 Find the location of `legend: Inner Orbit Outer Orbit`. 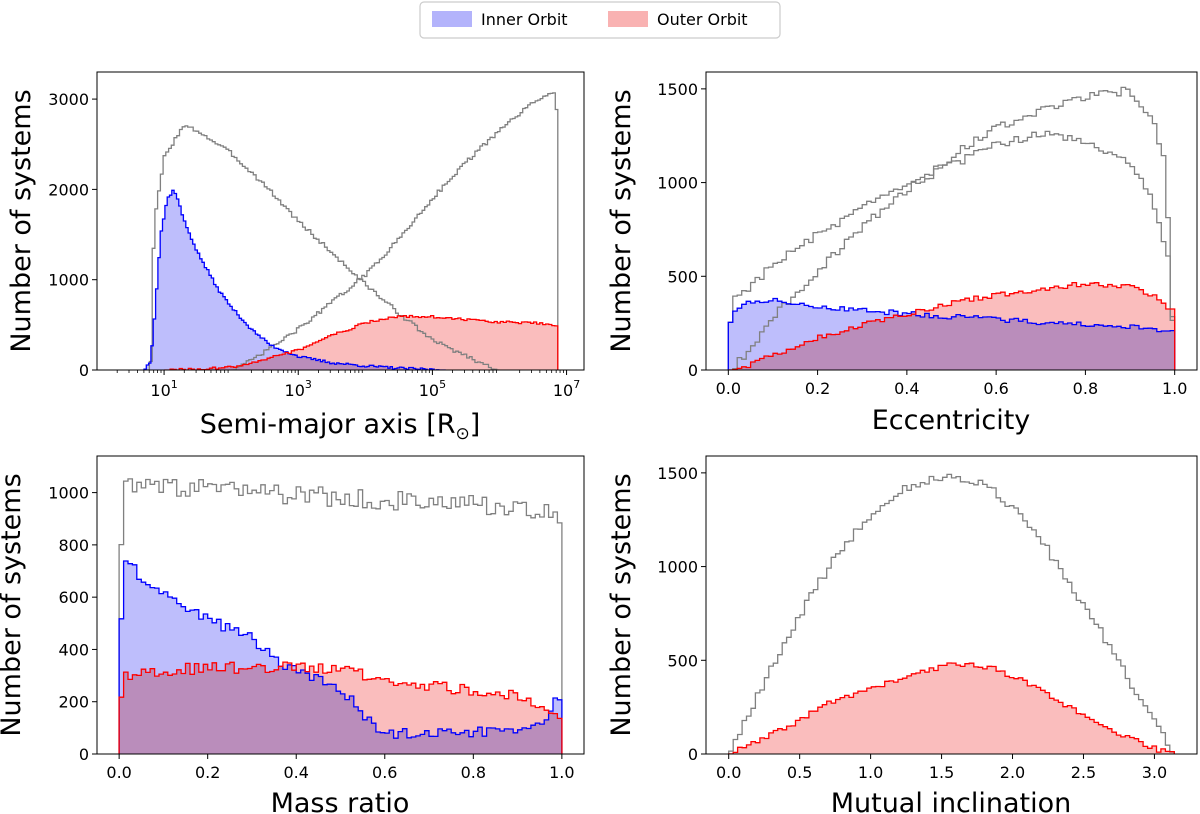

legend: Inner Orbit Outer Orbit is located at coordinates (600, 20).